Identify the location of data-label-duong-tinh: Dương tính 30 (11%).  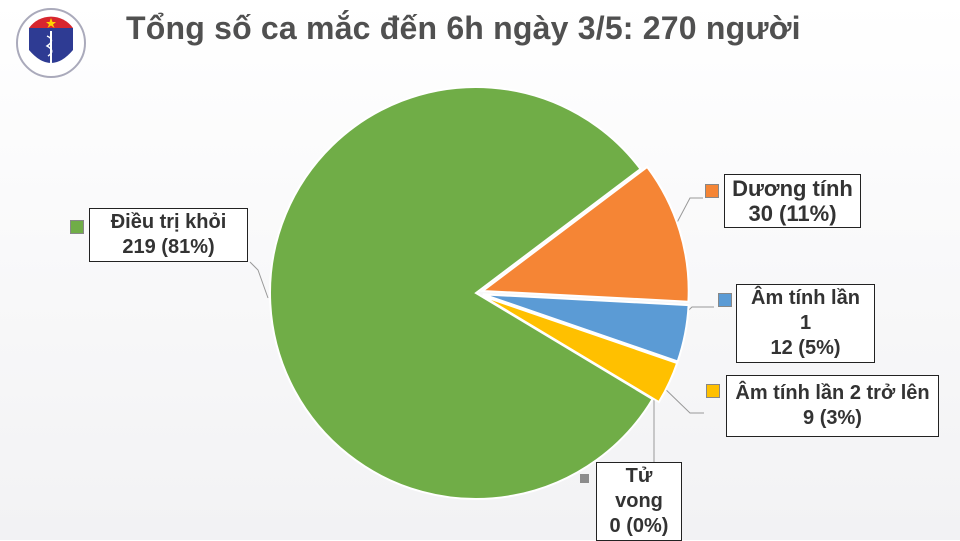
(792, 201).